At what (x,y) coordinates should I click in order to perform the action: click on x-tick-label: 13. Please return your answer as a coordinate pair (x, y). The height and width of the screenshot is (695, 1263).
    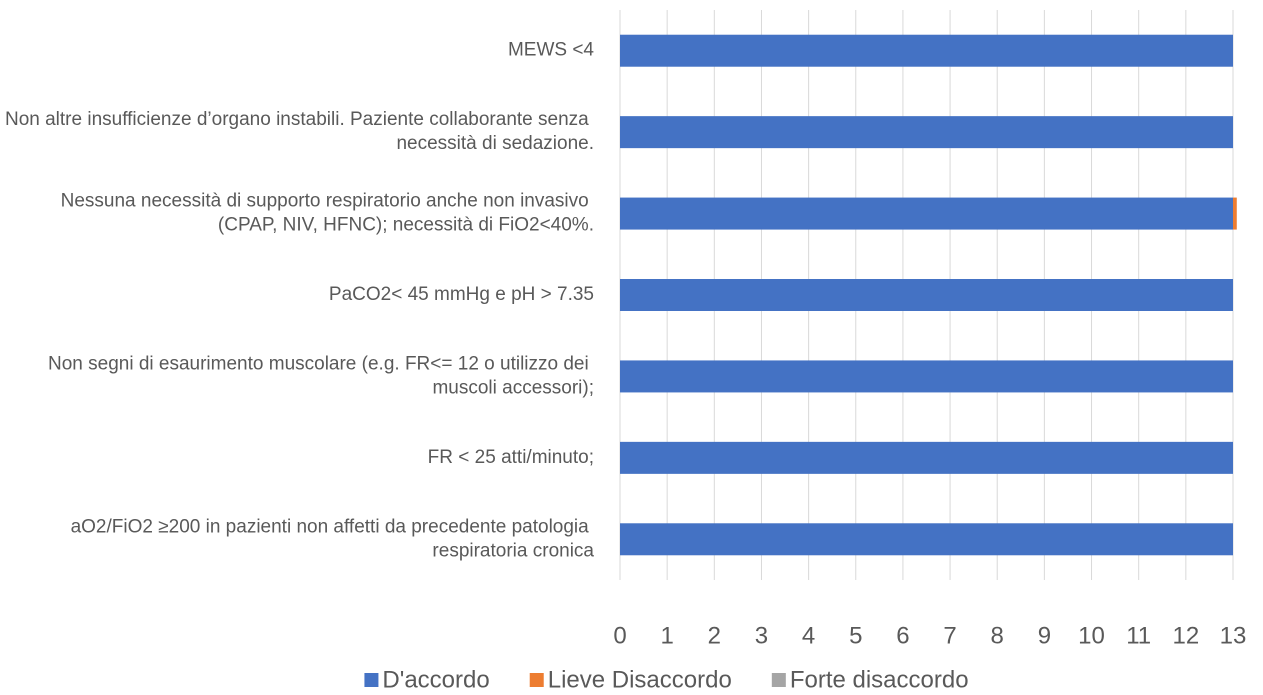
    Looking at the image, I should click on (1233, 635).